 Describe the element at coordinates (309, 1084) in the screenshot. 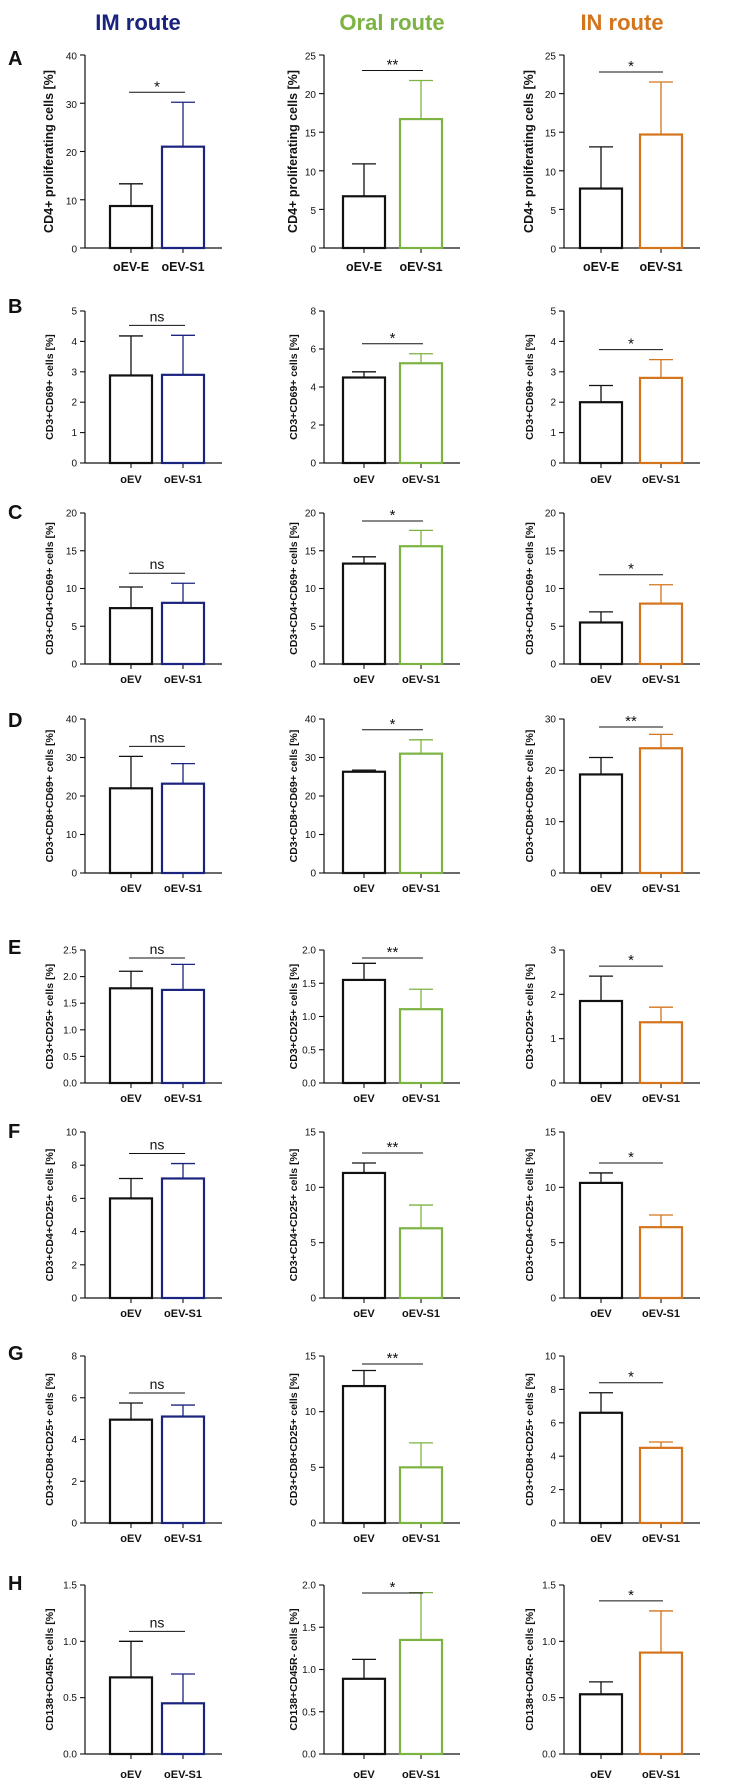

I see `y-tick-label: 0.0` at that location.